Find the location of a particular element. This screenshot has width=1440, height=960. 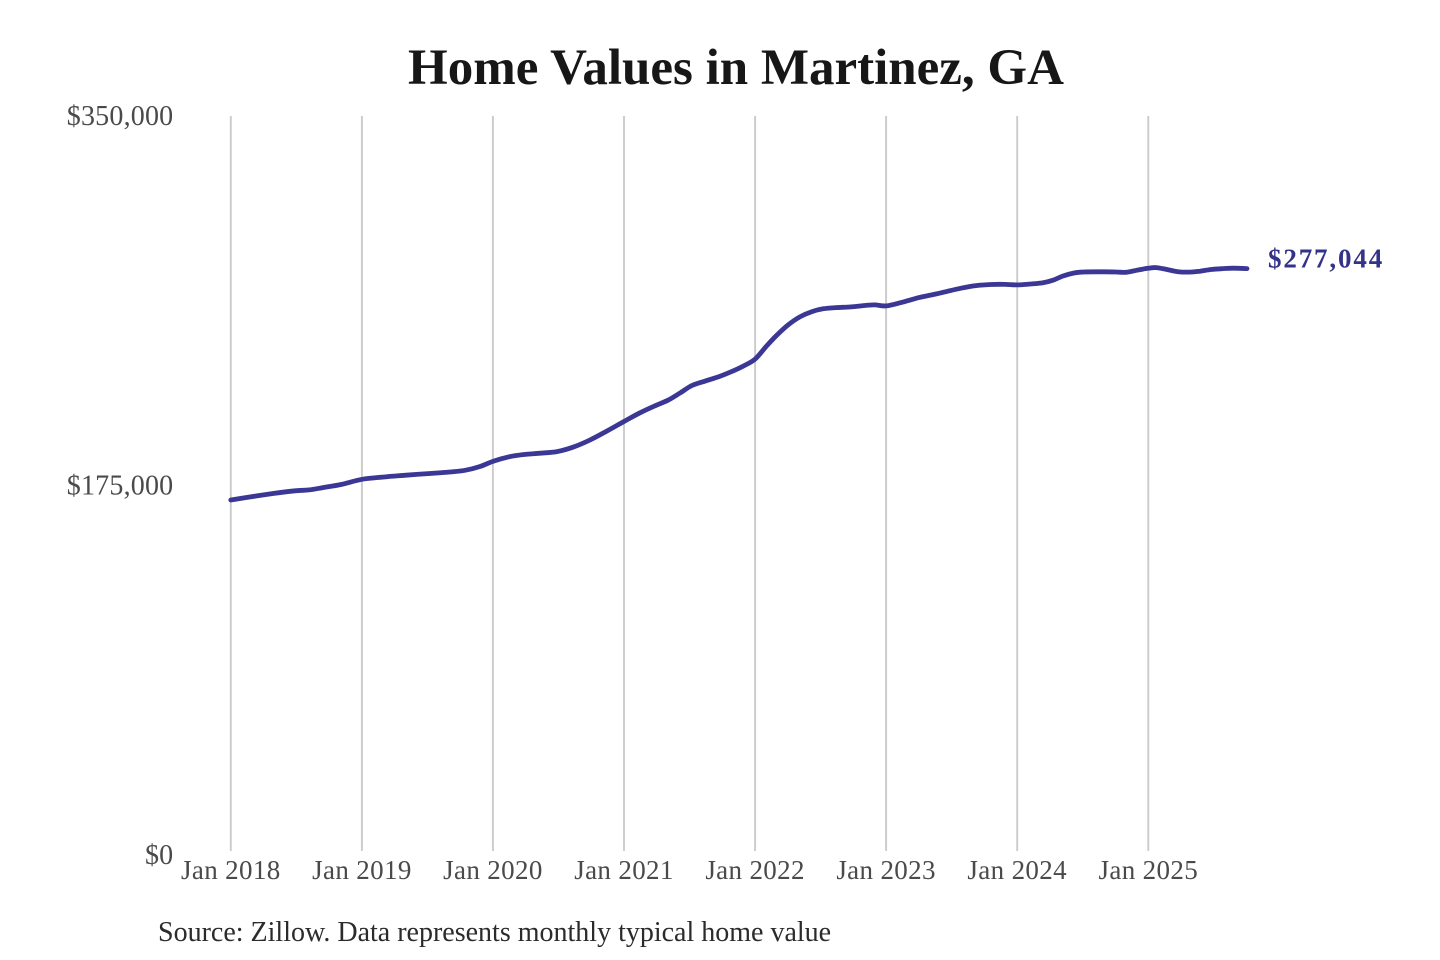

svg-text: $0 is located at coordinates (159, 855).